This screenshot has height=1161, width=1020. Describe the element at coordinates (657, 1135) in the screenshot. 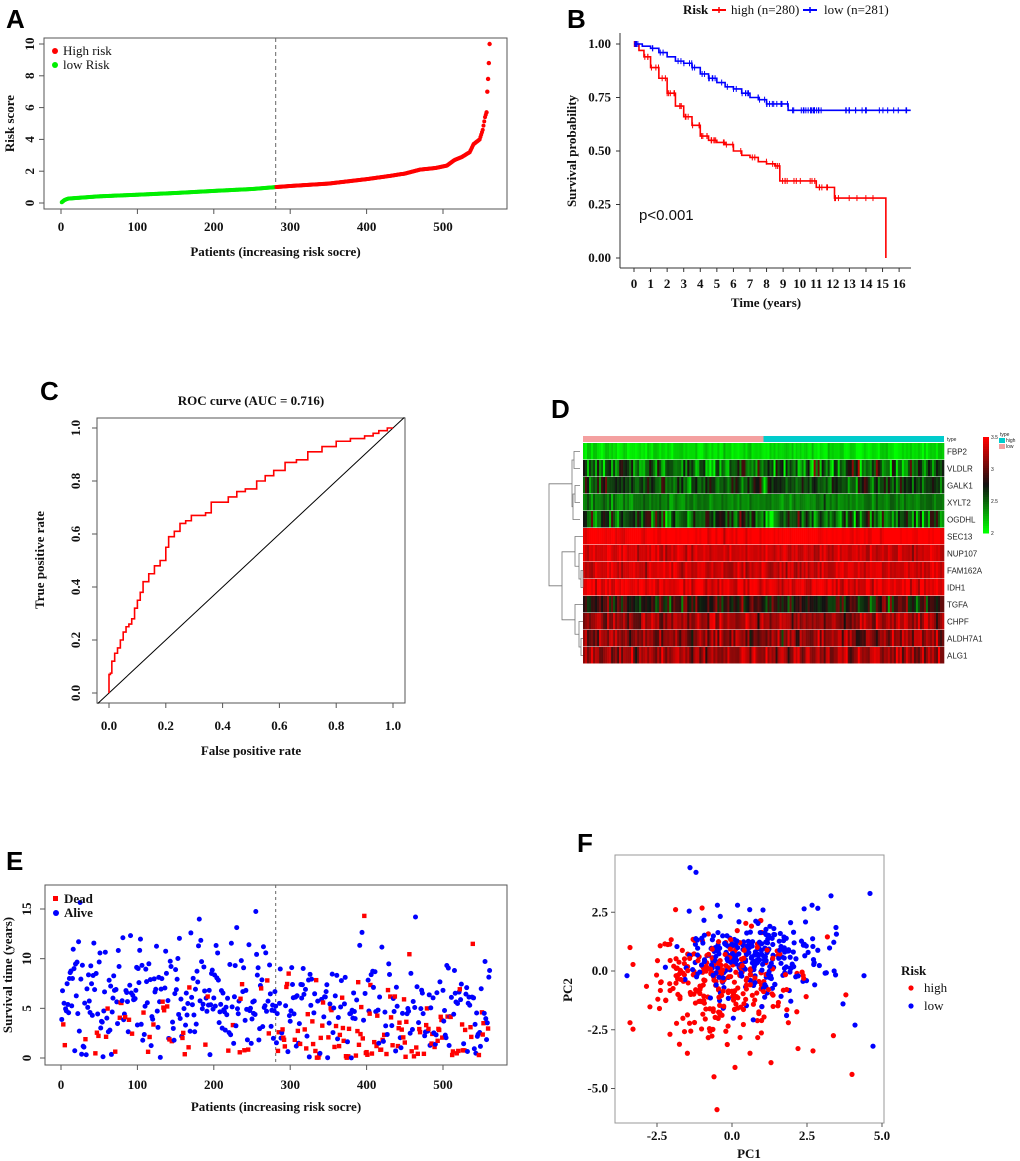

I see `x-tick-label: -2.5` at that location.